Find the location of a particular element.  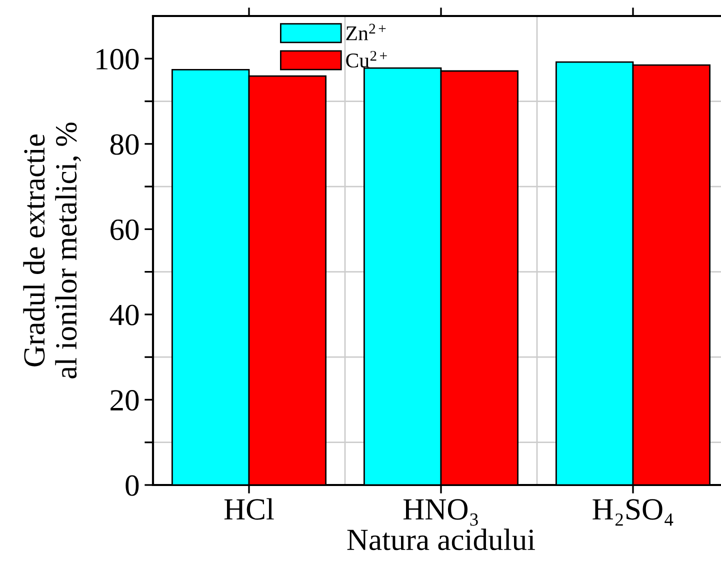

y-tick-label: 0 is located at coordinates (132, 485).